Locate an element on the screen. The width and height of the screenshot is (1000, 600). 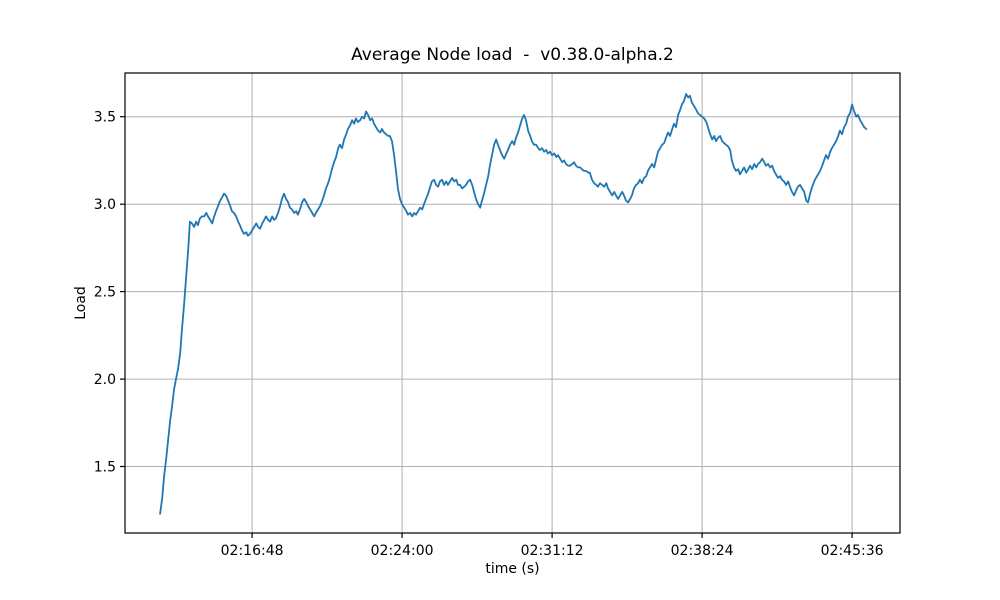
x-axis-label: time (s) is located at coordinates (512, 569).